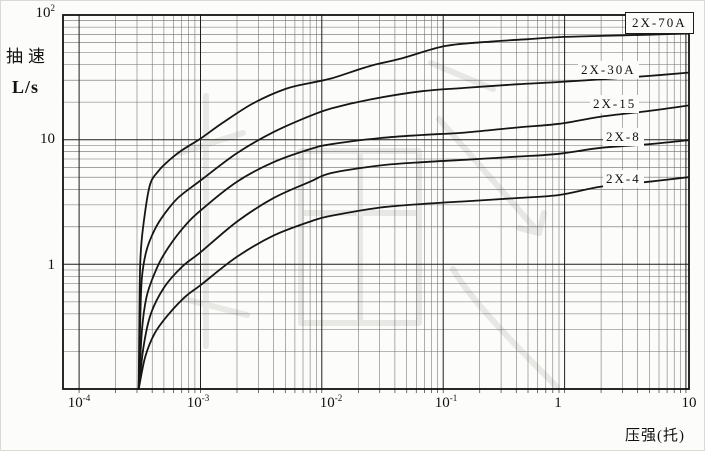 The image size is (705, 451). I want to click on y-tick-10: 10, so click(34, 139).